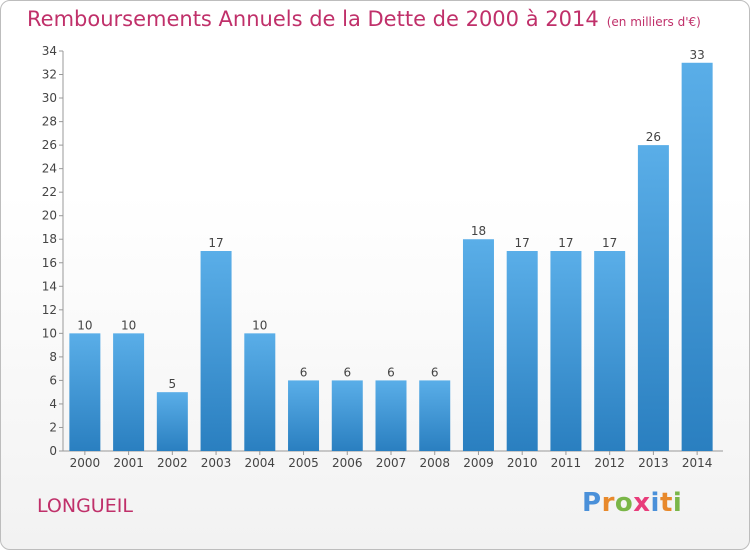 The height and width of the screenshot is (550, 750). I want to click on bar-2013, so click(653, 298).